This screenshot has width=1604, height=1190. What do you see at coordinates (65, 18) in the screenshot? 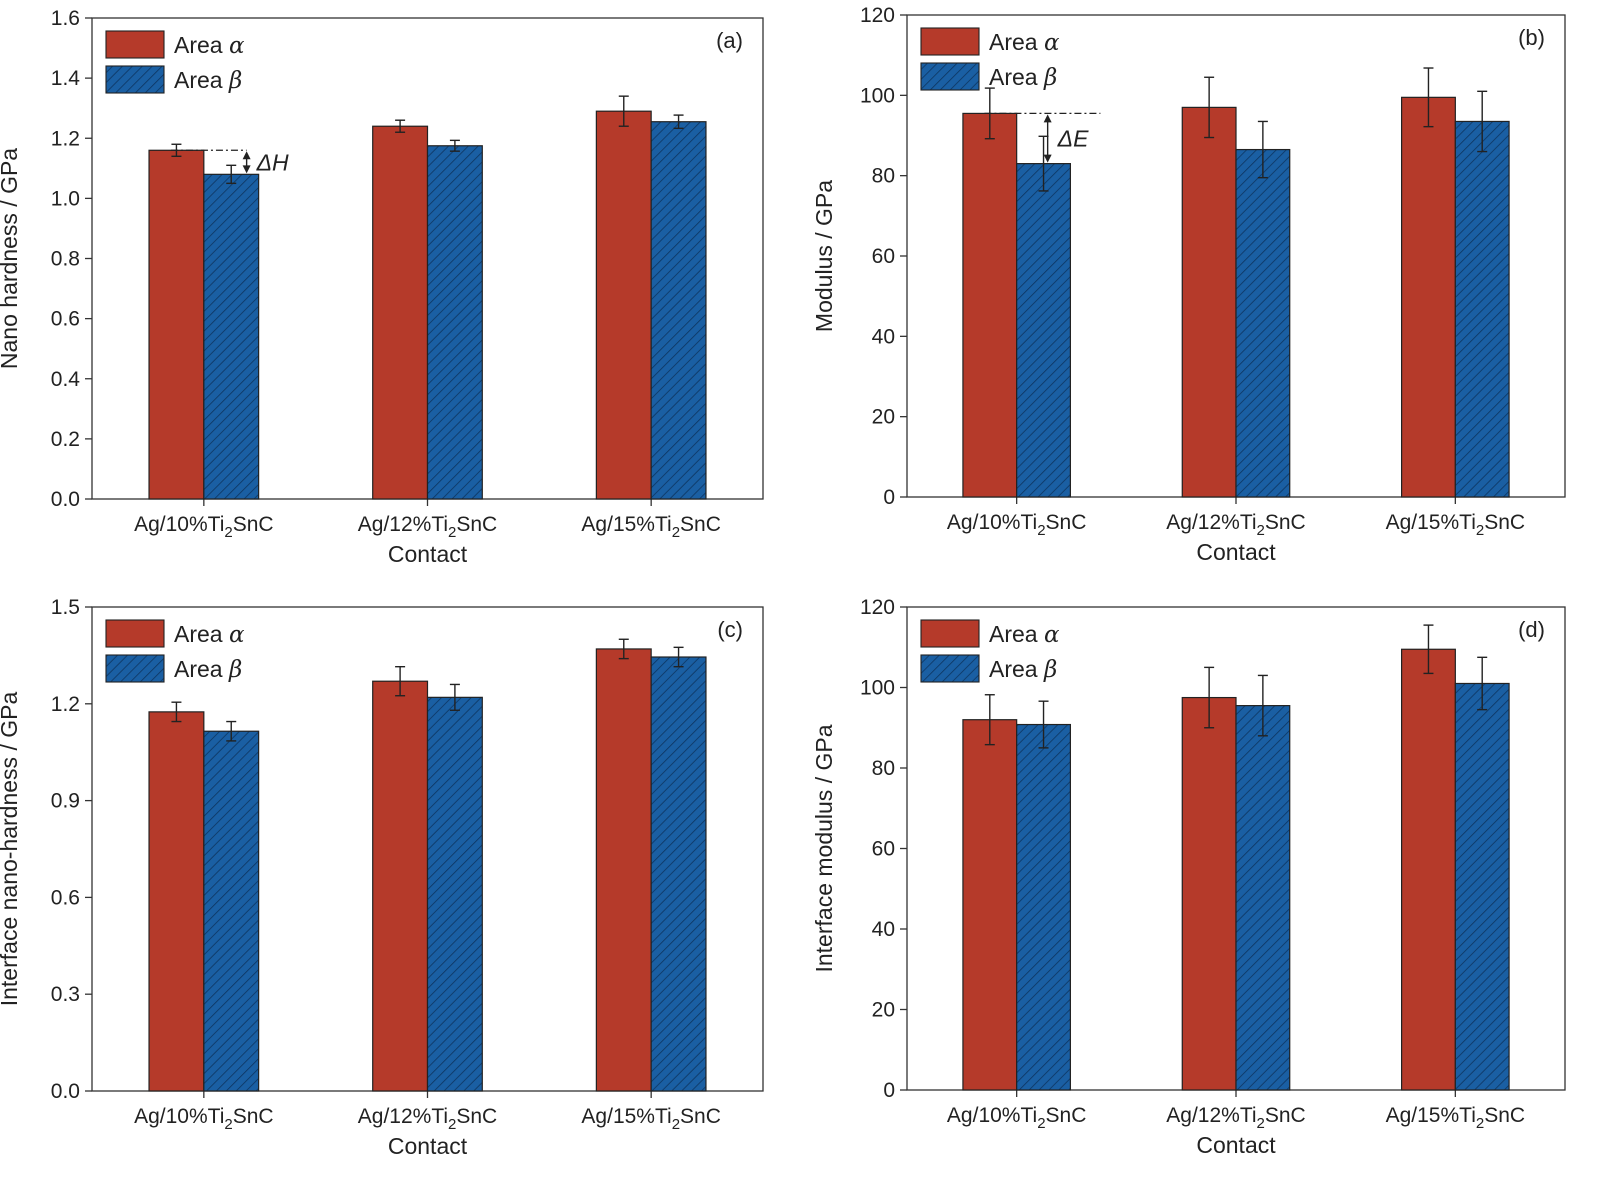
I see `y-tick-label: 1.6` at bounding box center [65, 18].